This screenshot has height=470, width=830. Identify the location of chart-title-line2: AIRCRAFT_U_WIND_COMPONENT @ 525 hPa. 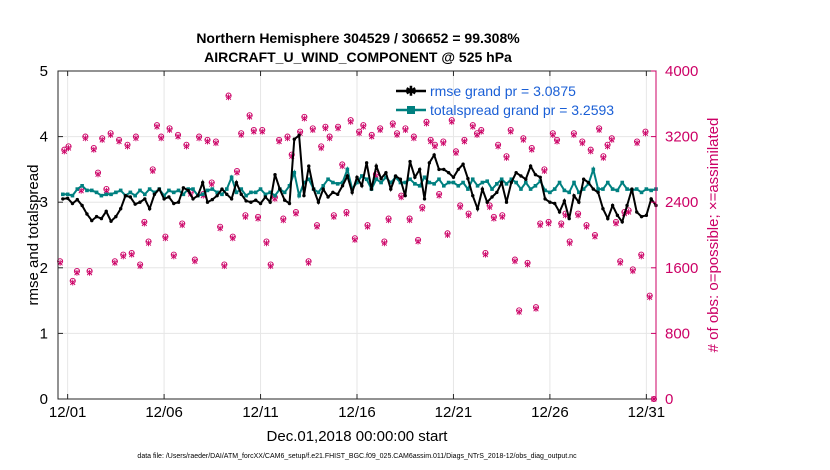
(358, 57).